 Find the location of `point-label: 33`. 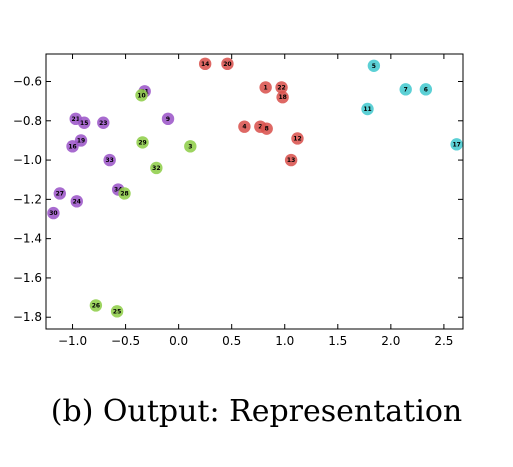

point-label: 33 is located at coordinates (109, 160).